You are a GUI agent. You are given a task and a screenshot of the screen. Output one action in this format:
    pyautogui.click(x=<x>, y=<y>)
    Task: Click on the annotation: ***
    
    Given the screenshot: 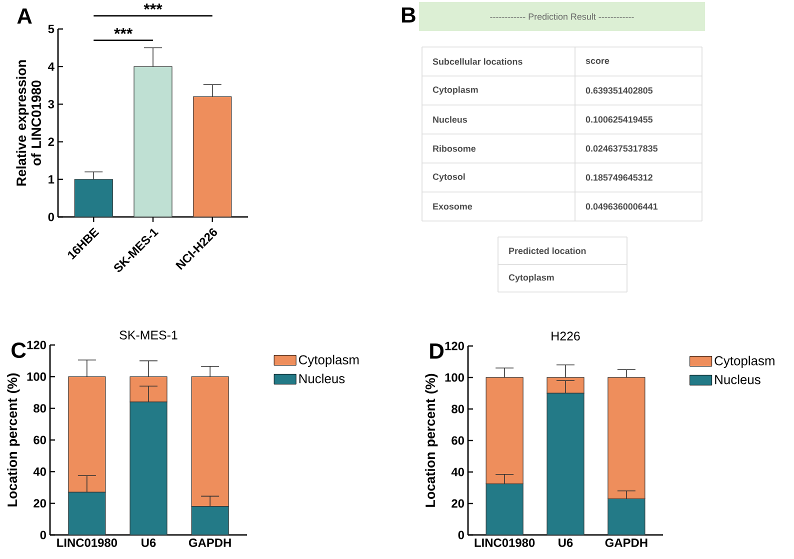 What is the action you would take?
    pyautogui.click(x=123, y=31)
    